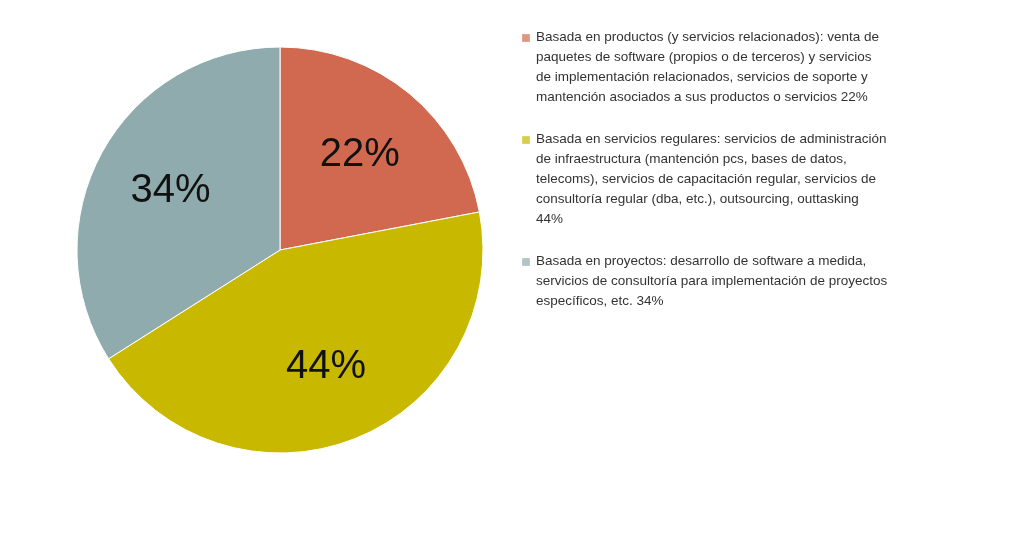 The width and height of the screenshot is (1024, 543). Describe the element at coordinates (170, 187) in the screenshot. I see `data-label: 34%` at that location.